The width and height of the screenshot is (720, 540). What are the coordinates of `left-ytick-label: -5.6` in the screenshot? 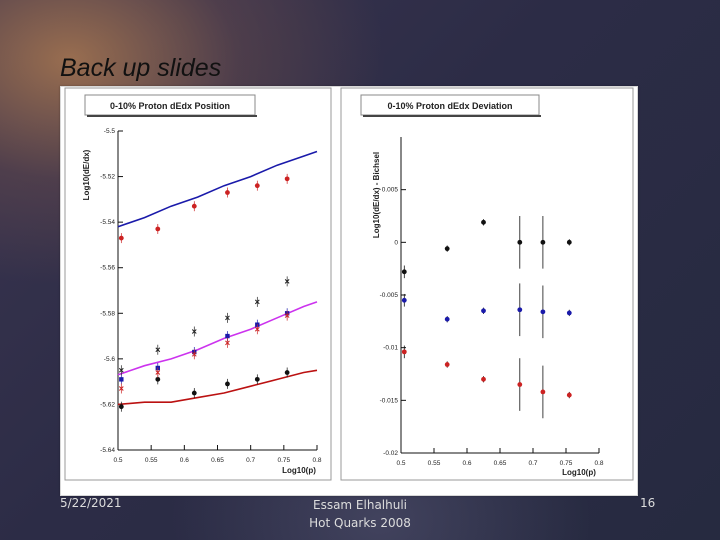 It's located at (110, 359).